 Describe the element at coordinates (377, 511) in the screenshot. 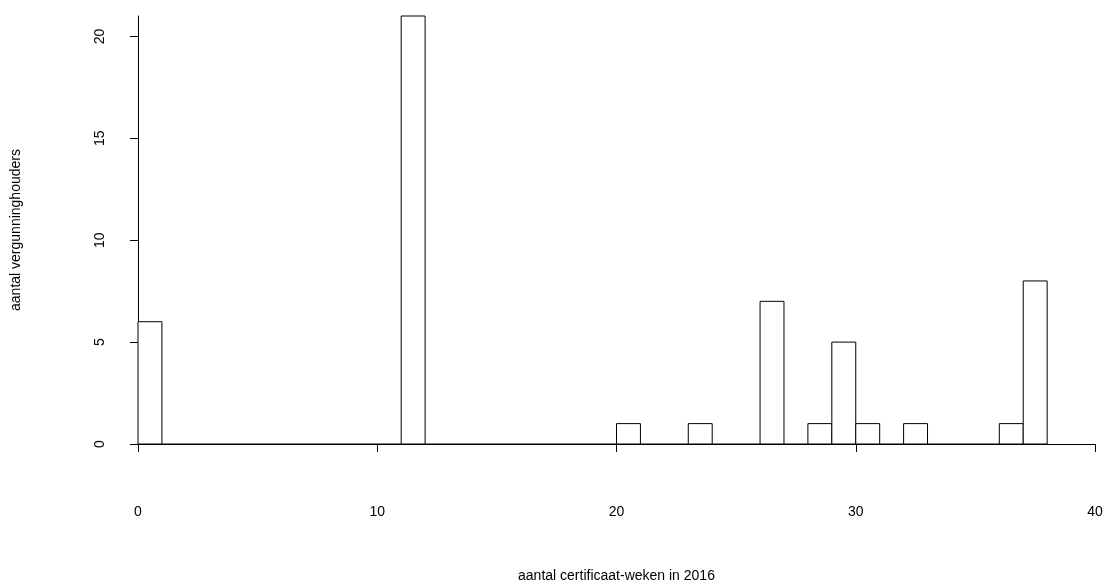

I see `x-tick-label: 10` at that location.